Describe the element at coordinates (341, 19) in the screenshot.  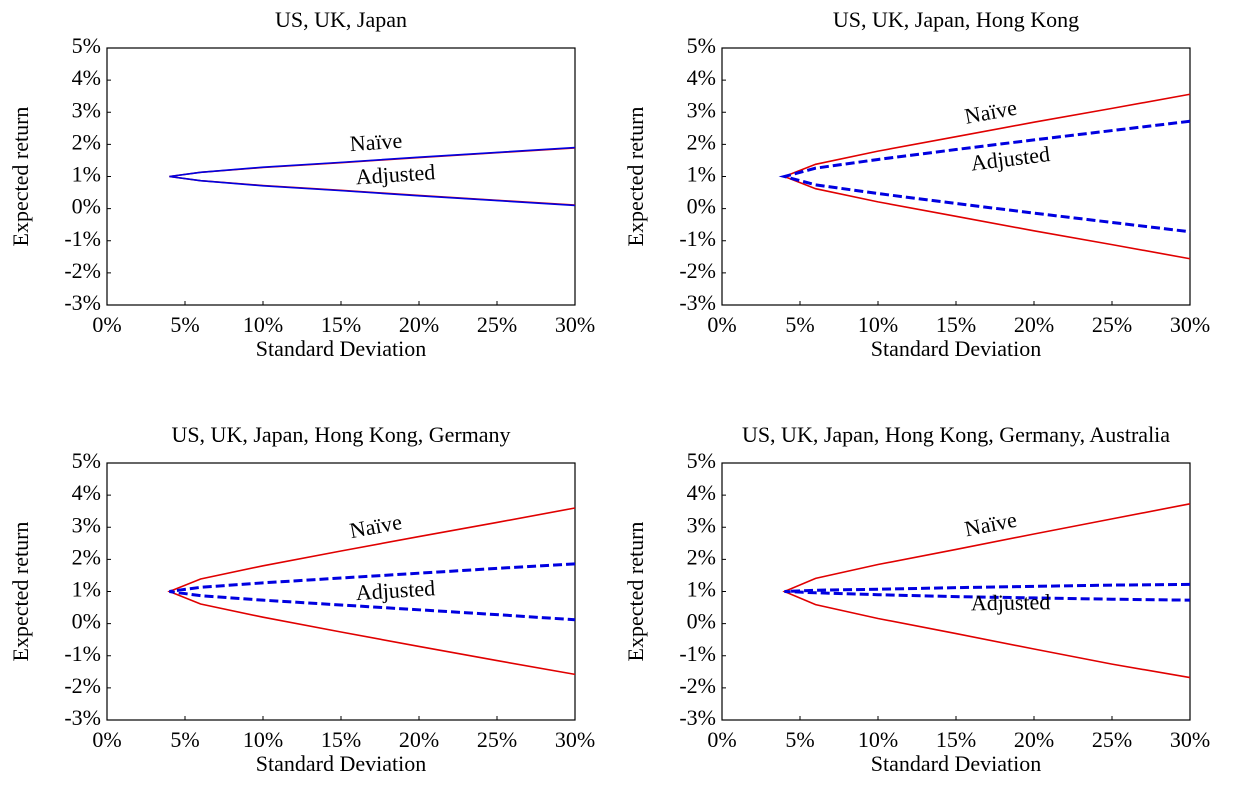
I see `chart-title: US, UK, Japan` at that location.